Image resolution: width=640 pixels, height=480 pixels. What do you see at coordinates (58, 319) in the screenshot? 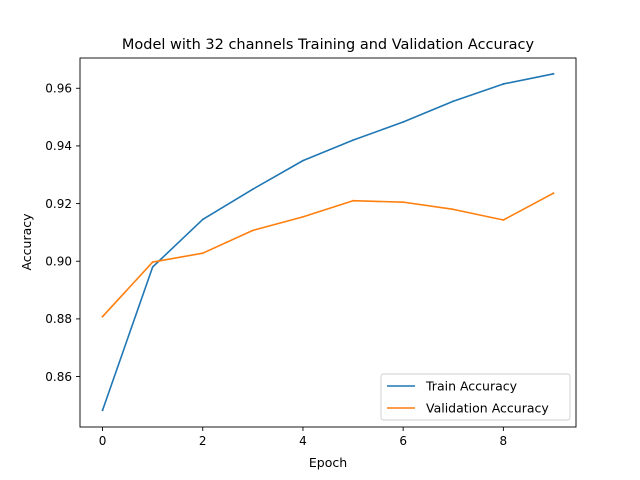
I see `y-tick-label: 0.88` at bounding box center [58, 319].